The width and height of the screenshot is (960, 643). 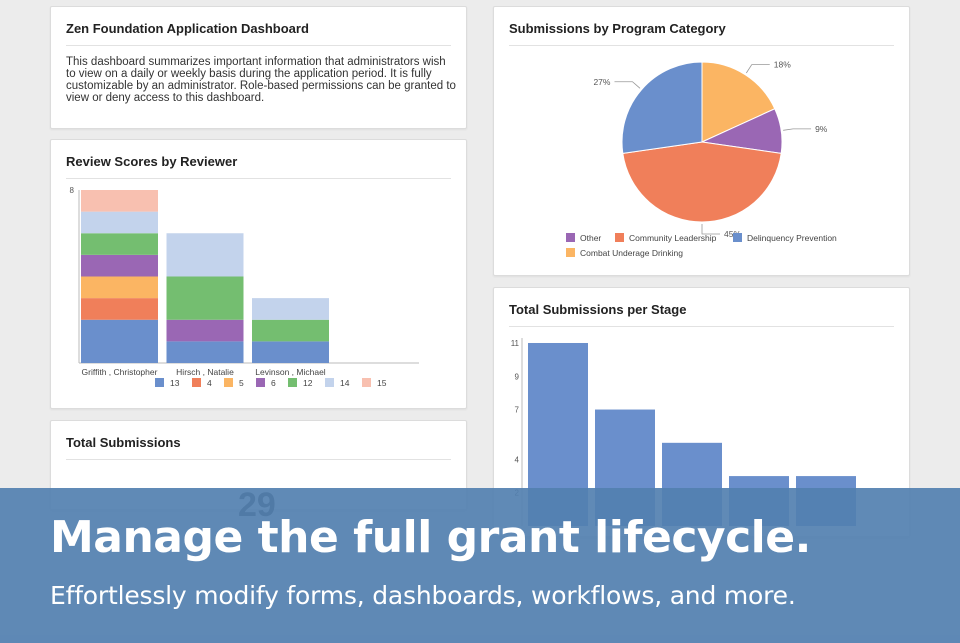 I want to click on legend-label: 13, so click(x=175, y=383).